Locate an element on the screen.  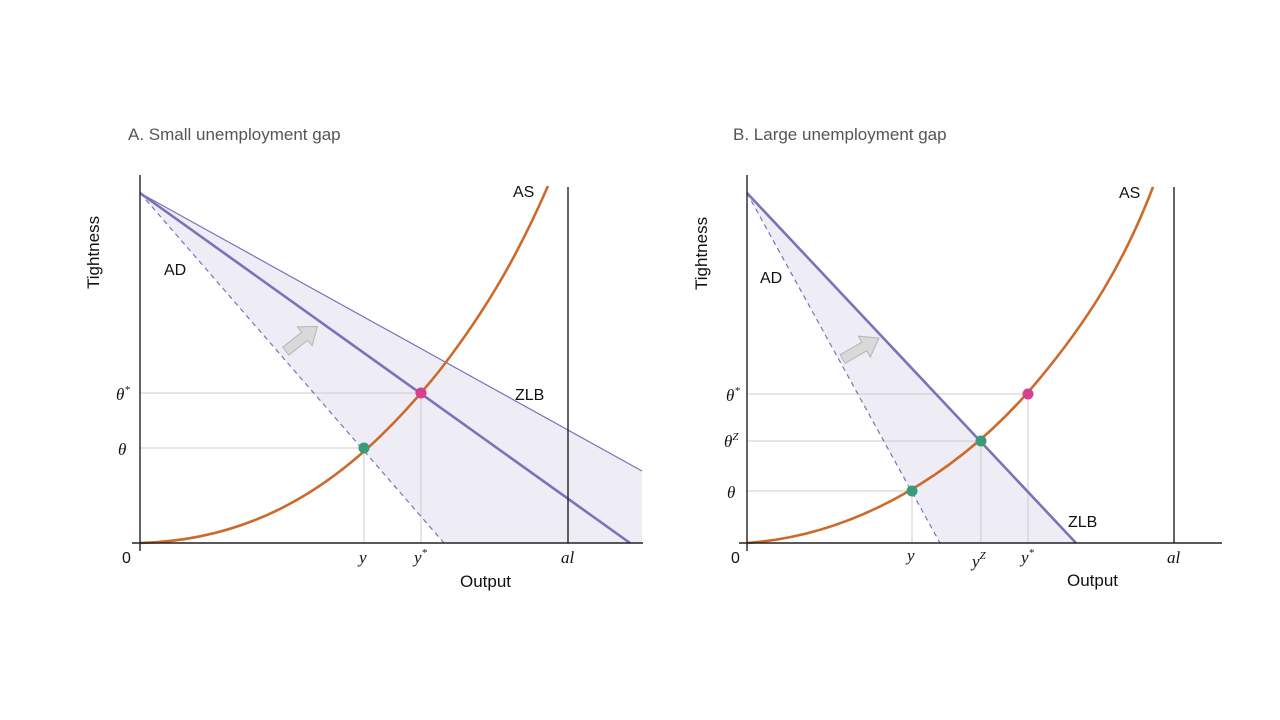
panel-a-tick-theta-star: θ* is located at coordinates (123, 394).